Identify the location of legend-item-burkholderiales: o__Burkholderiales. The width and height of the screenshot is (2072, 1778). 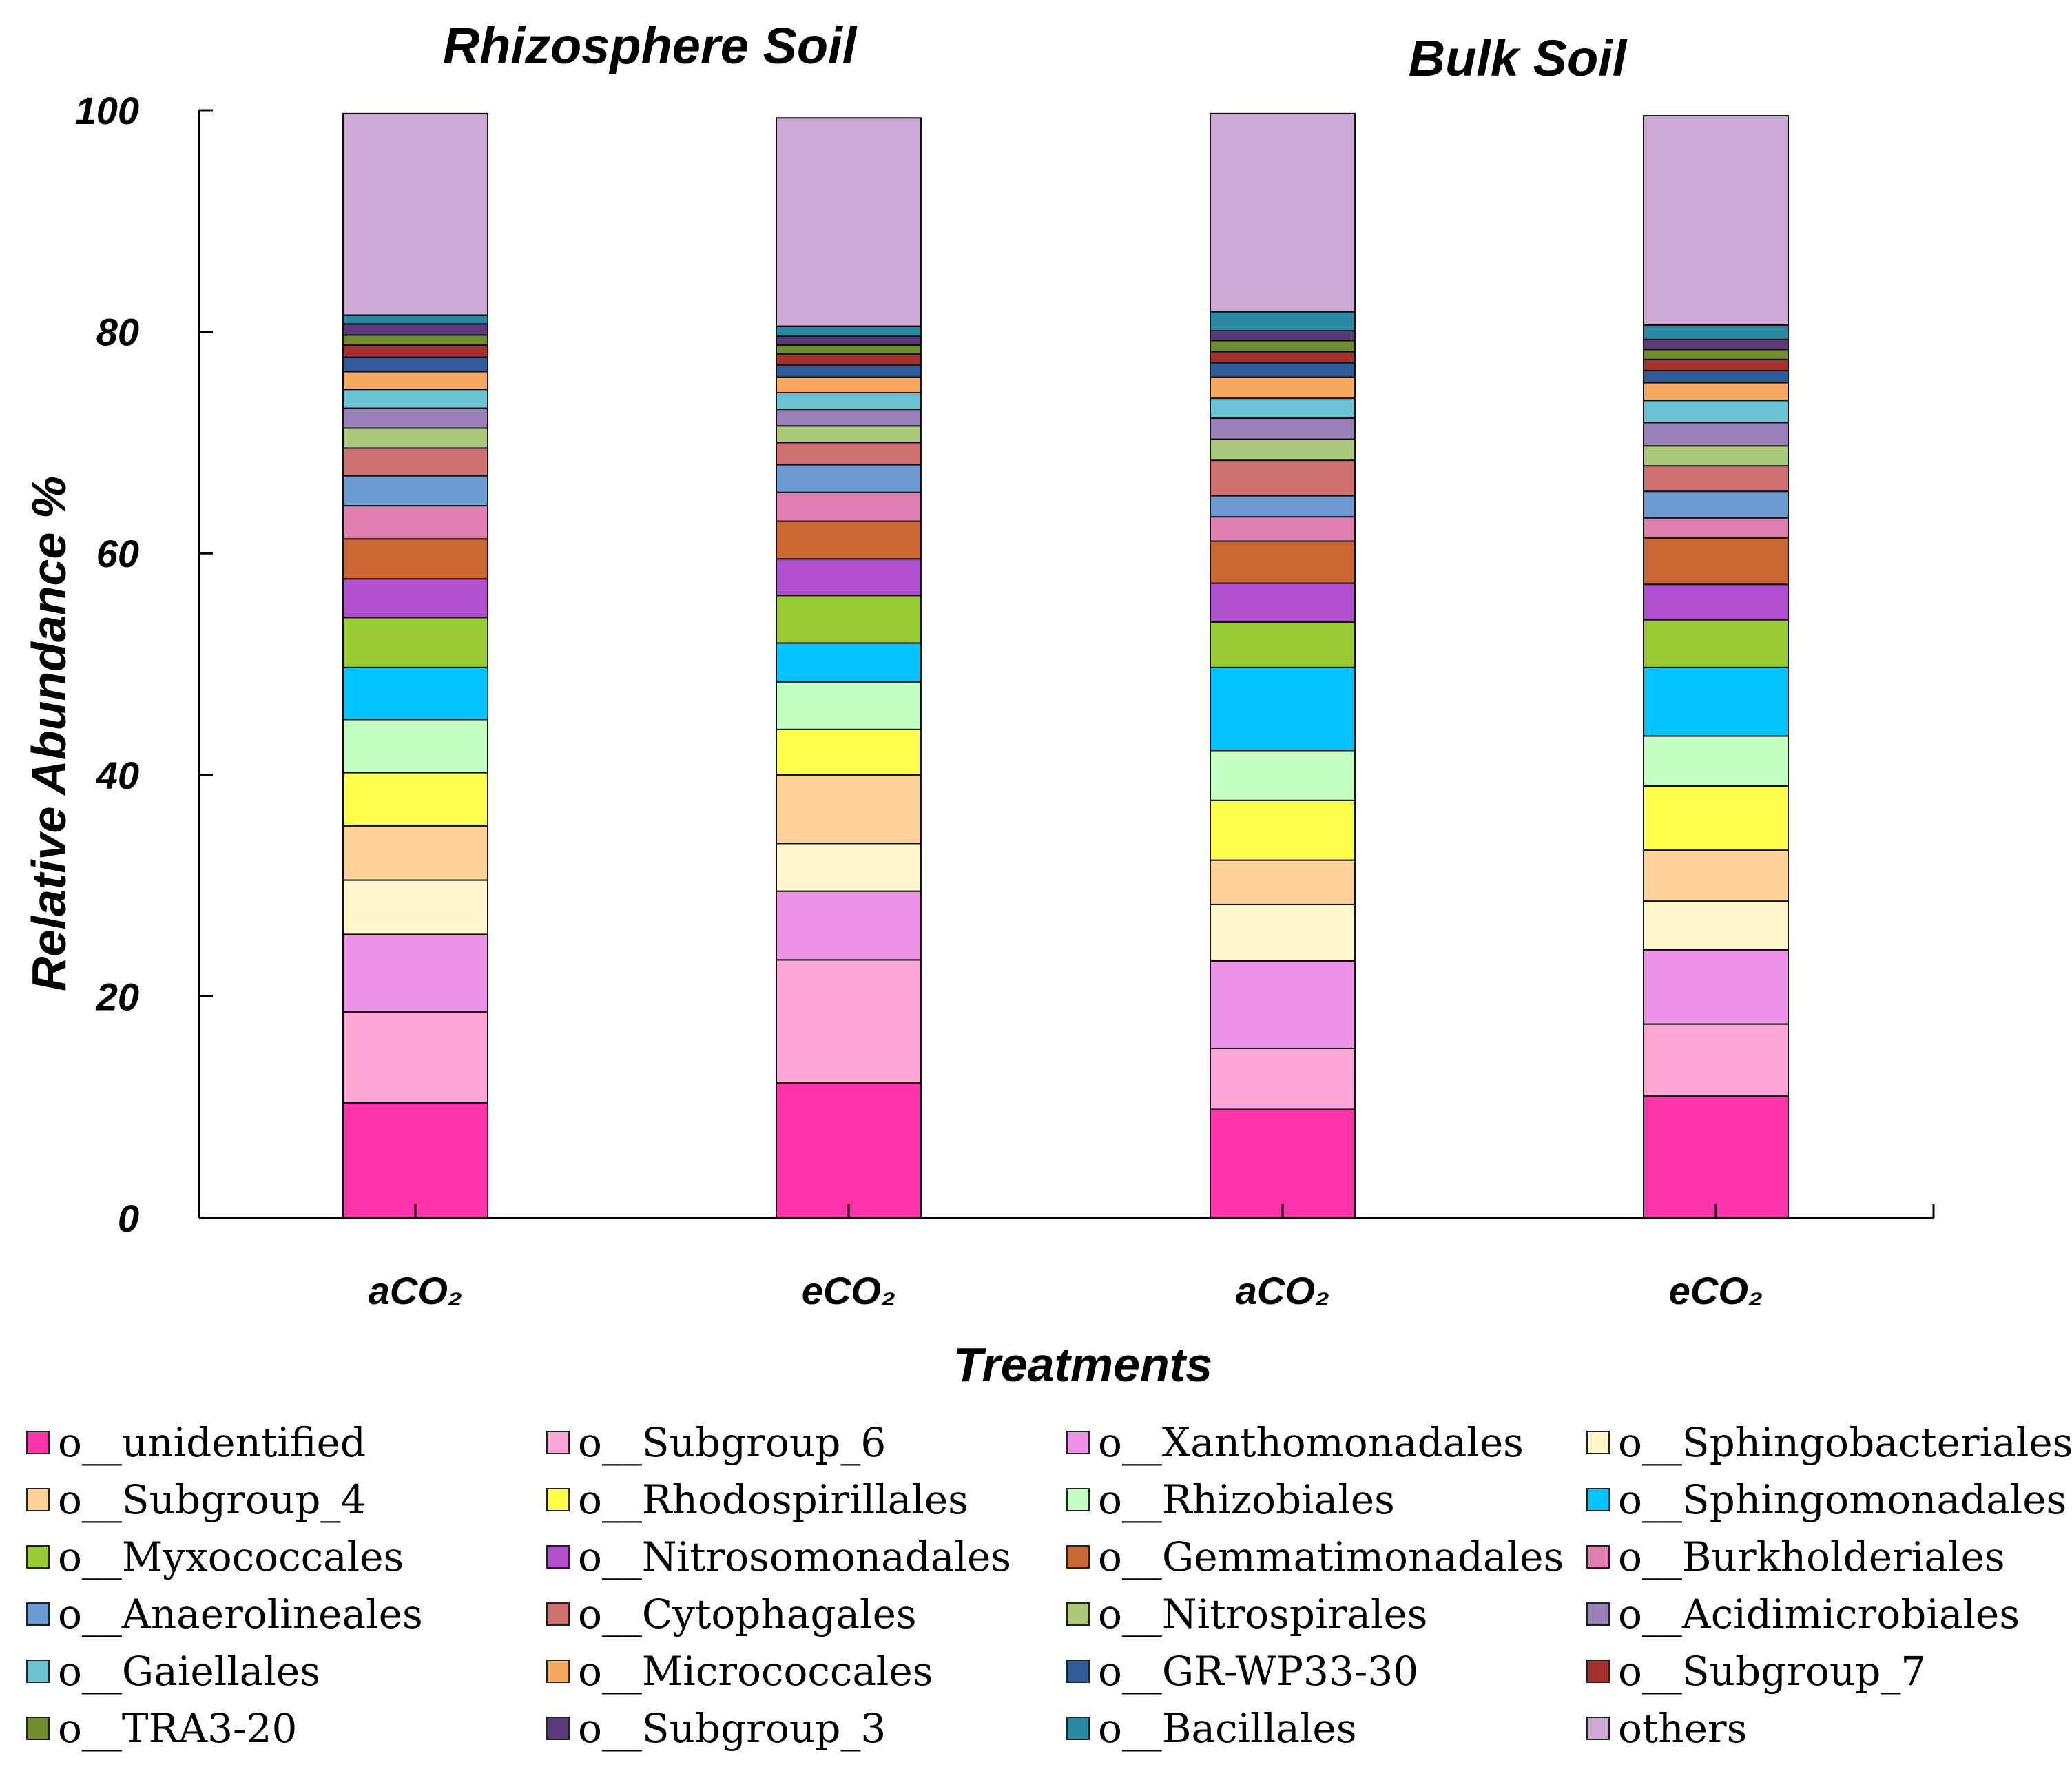
(1818, 1556).